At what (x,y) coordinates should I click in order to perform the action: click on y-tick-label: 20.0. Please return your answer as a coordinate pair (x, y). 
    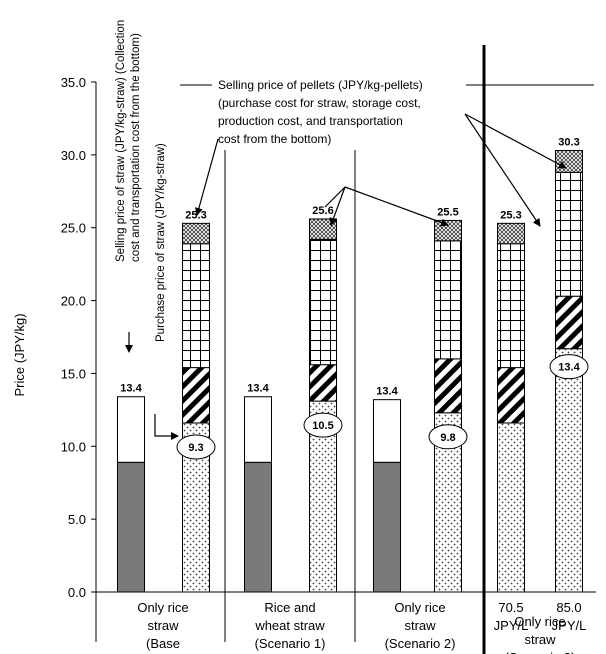
    Looking at the image, I should click on (73, 301).